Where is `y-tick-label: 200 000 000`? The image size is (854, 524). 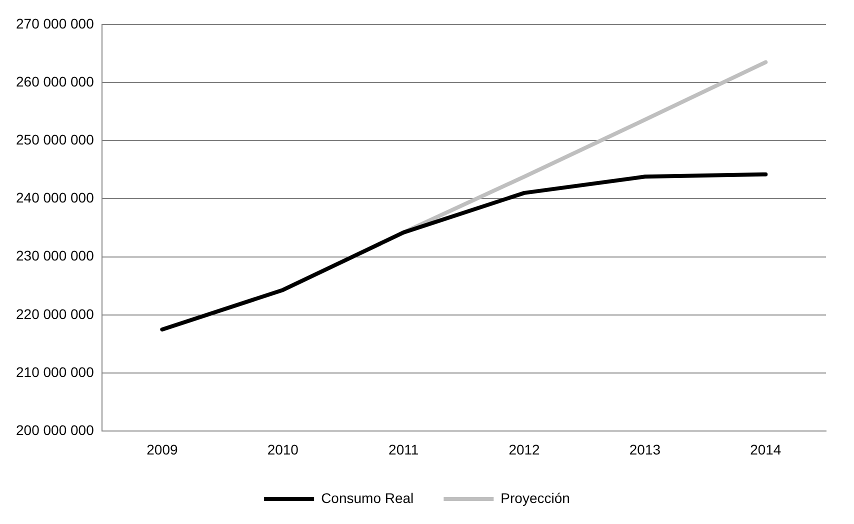
y-tick-label: 200 000 000 is located at coordinates (55, 430).